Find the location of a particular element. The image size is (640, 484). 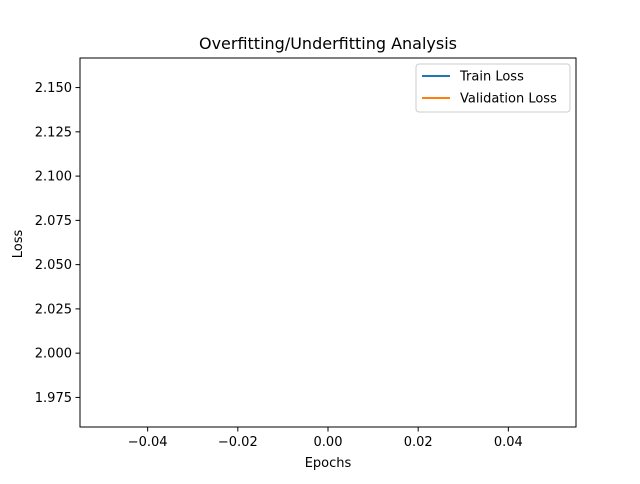

y-tick-label: 2.125 is located at coordinates (53, 132).